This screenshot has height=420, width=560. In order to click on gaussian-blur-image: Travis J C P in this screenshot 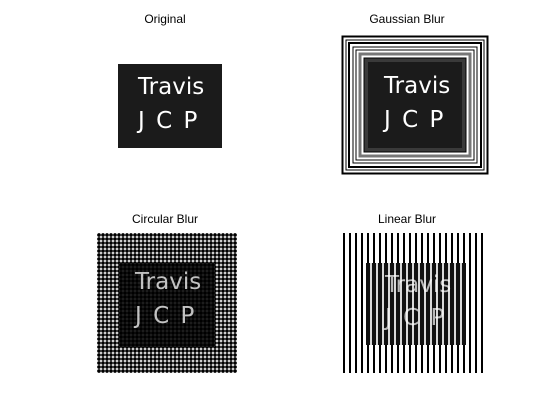, I will do `click(415, 105)`.